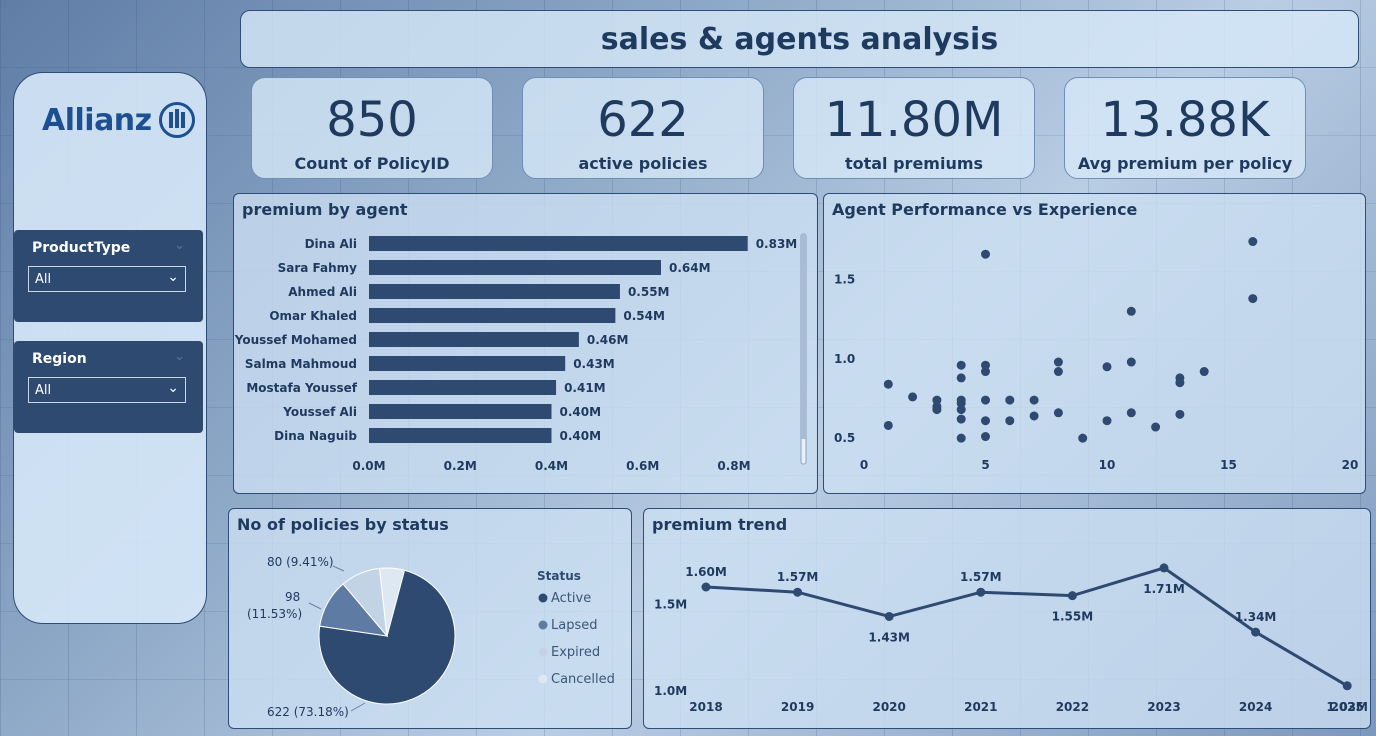 The height and width of the screenshot is (736, 1376). I want to click on pie-slice, so click(392, 602).